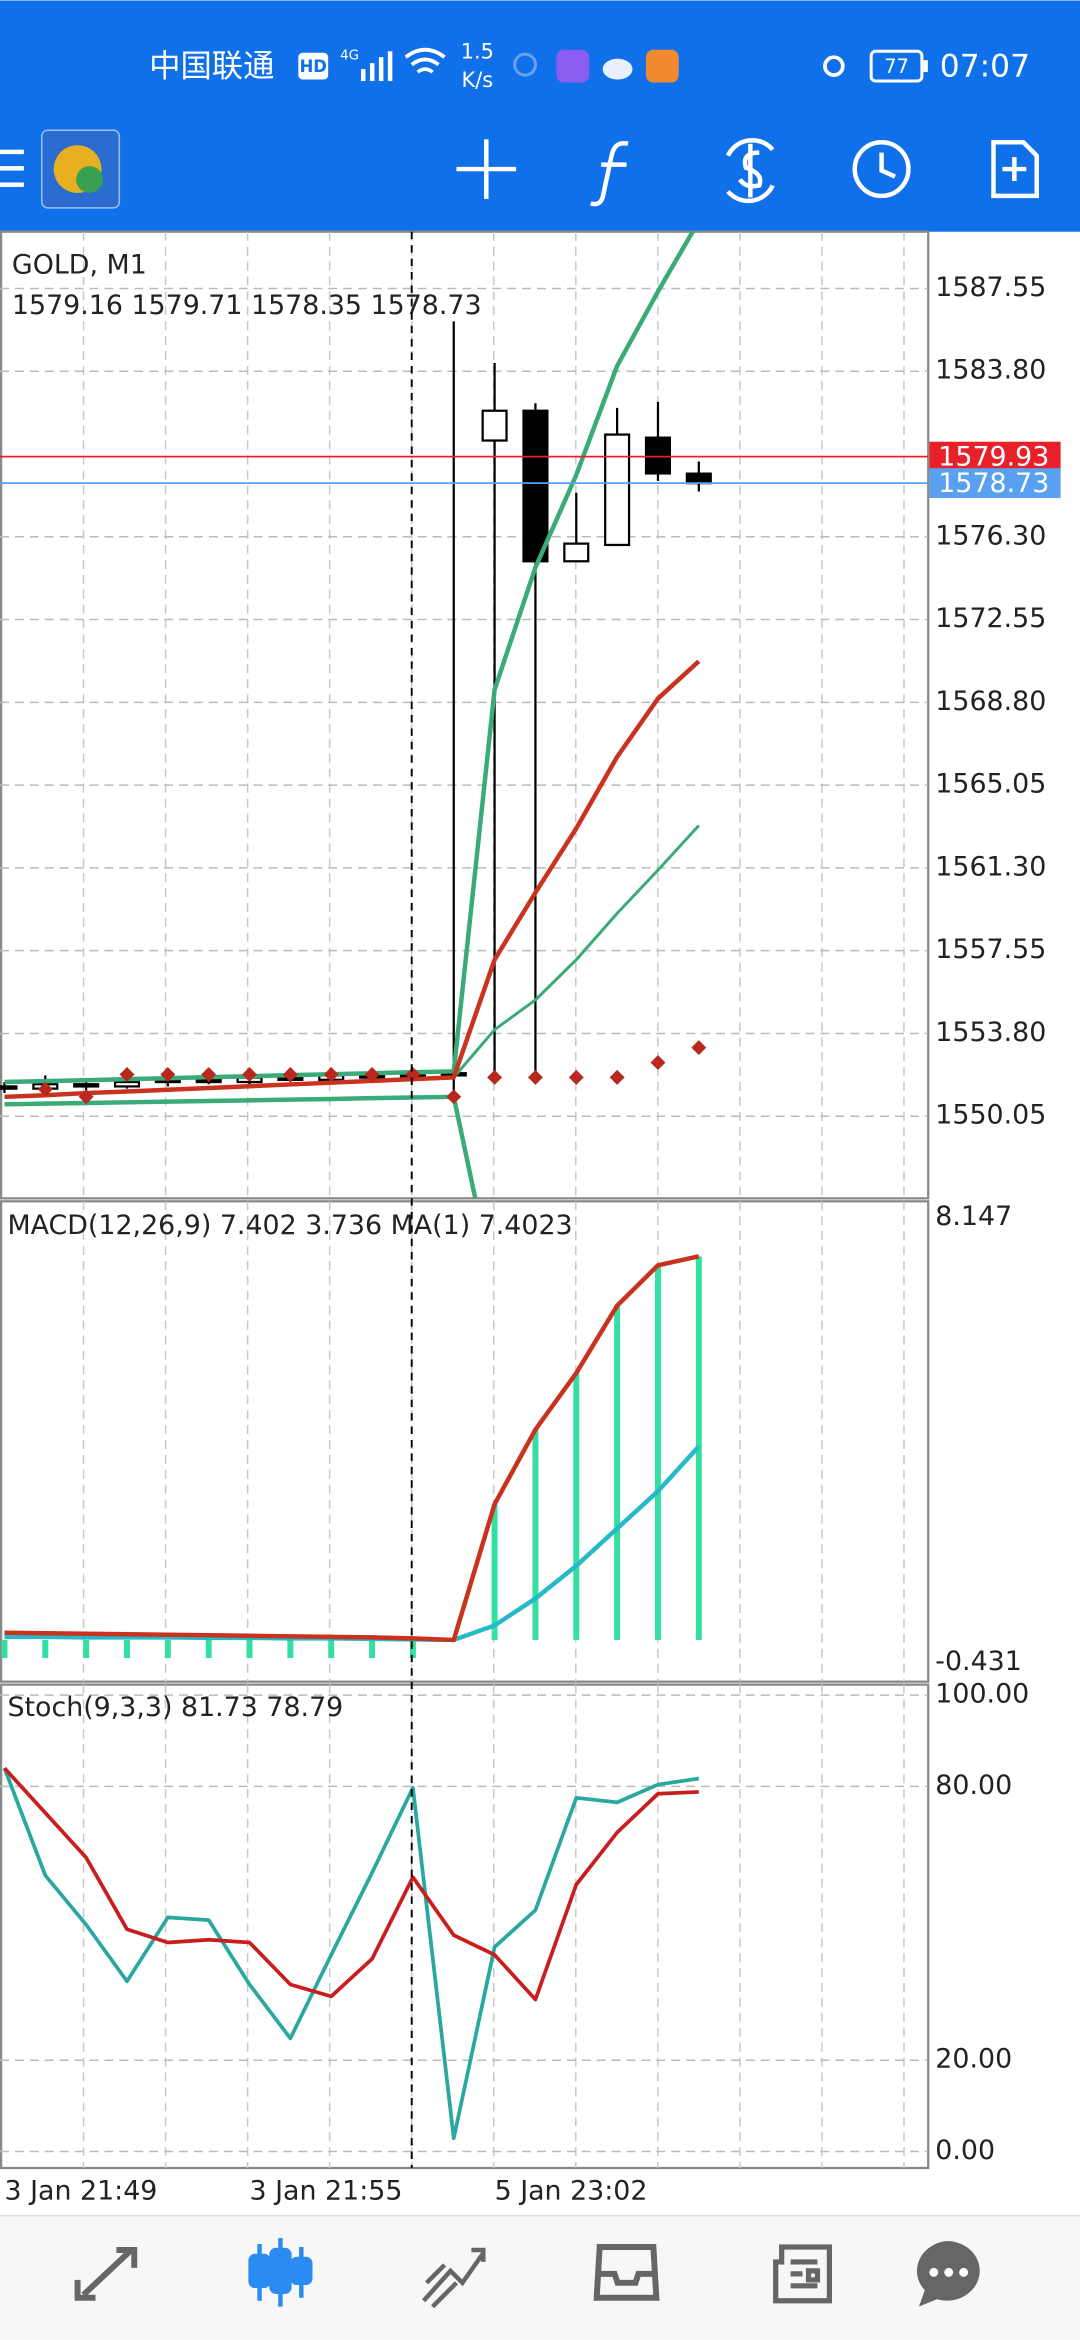 This screenshot has height=2340, width=1080. I want to click on quotes-tab, so click(106, 2274).